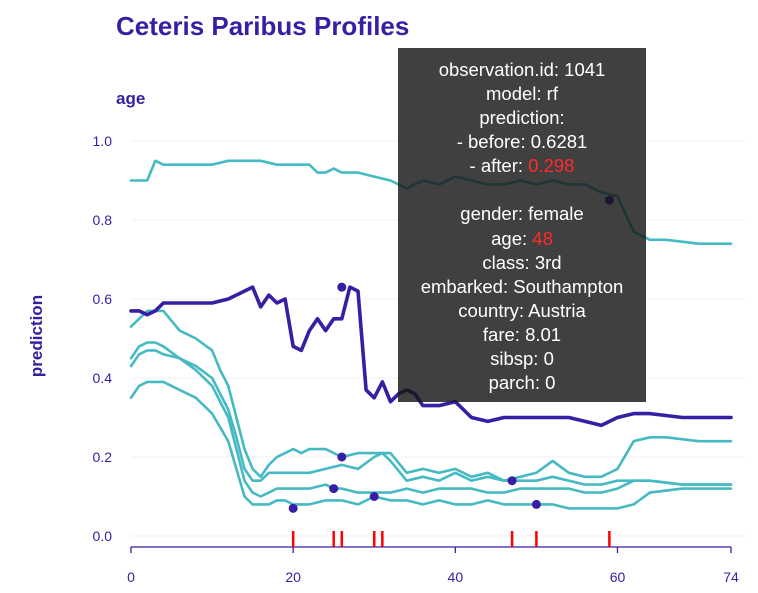  I want to click on tooltip-after-value: 0.298, so click(551, 166).